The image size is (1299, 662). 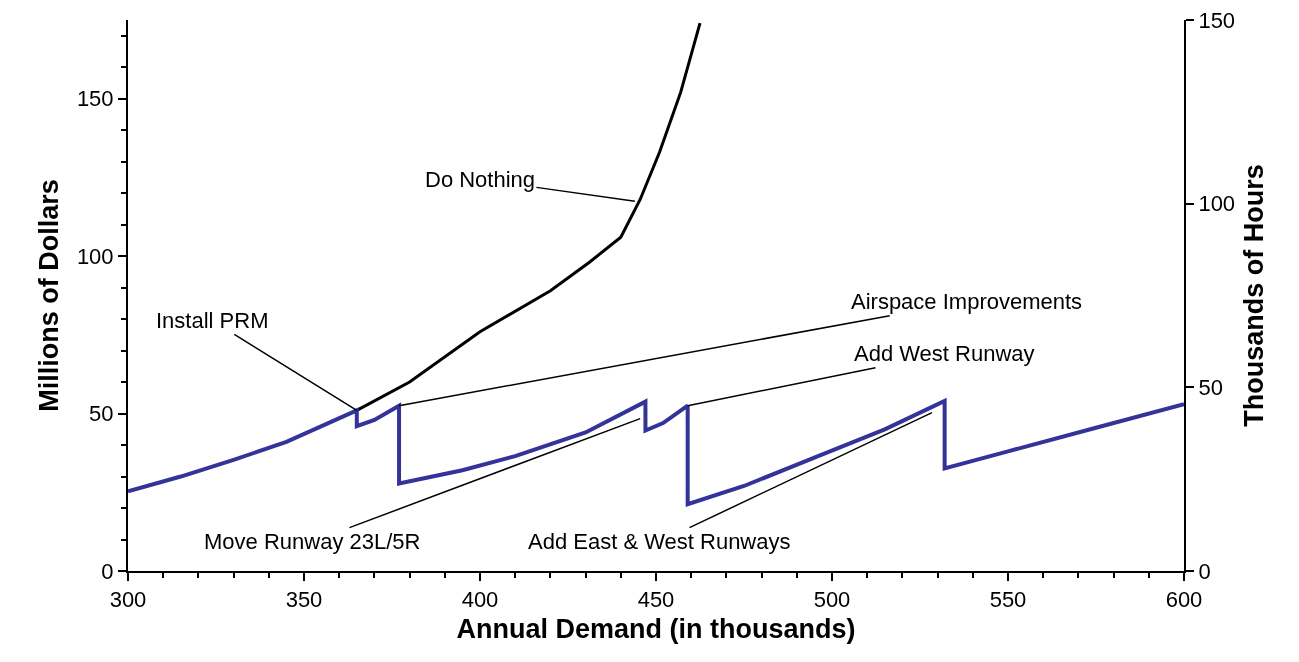 What do you see at coordinates (1210, 388) in the screenshot?
I see `y2-tick-label: 50` at bounding box center [1210, 388].